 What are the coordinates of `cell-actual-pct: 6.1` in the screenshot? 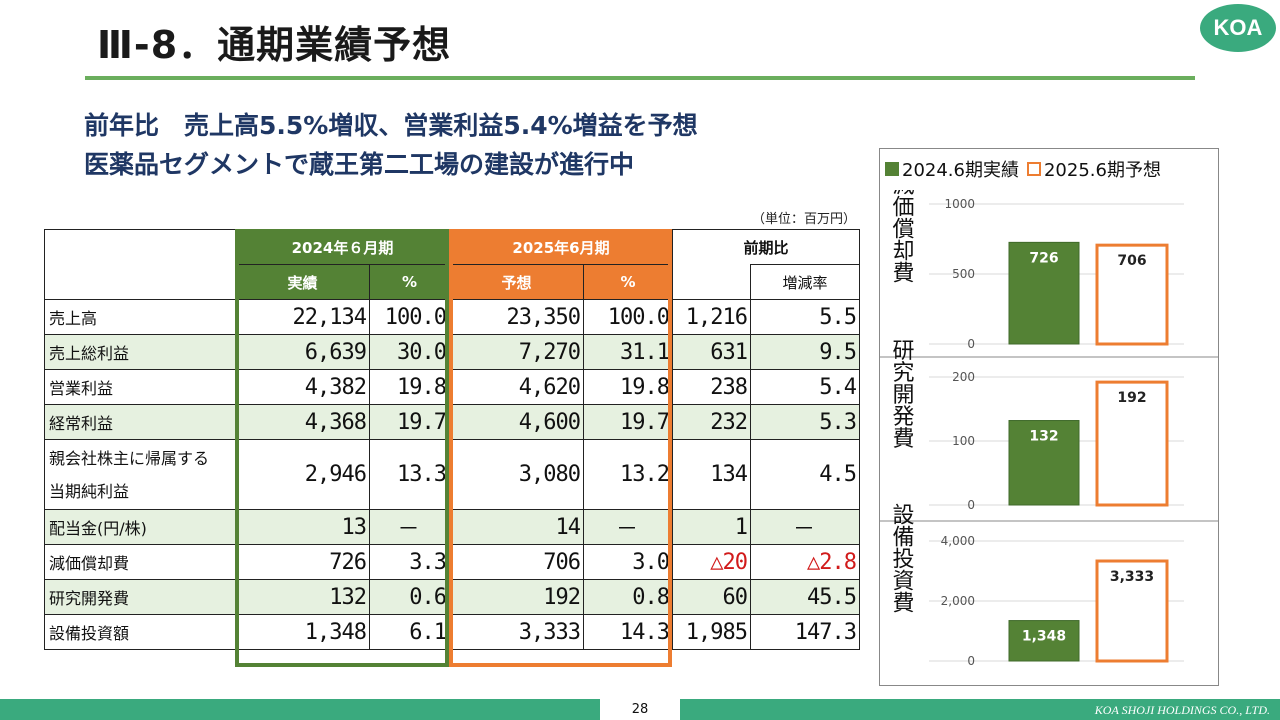 It's located at (409, 632).